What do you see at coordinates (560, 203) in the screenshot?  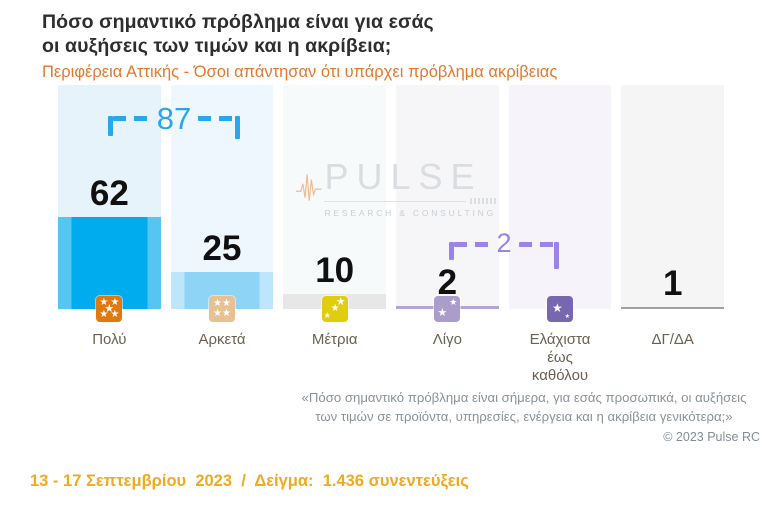 I see `column-background: ★` at bounding box center [560, 203].